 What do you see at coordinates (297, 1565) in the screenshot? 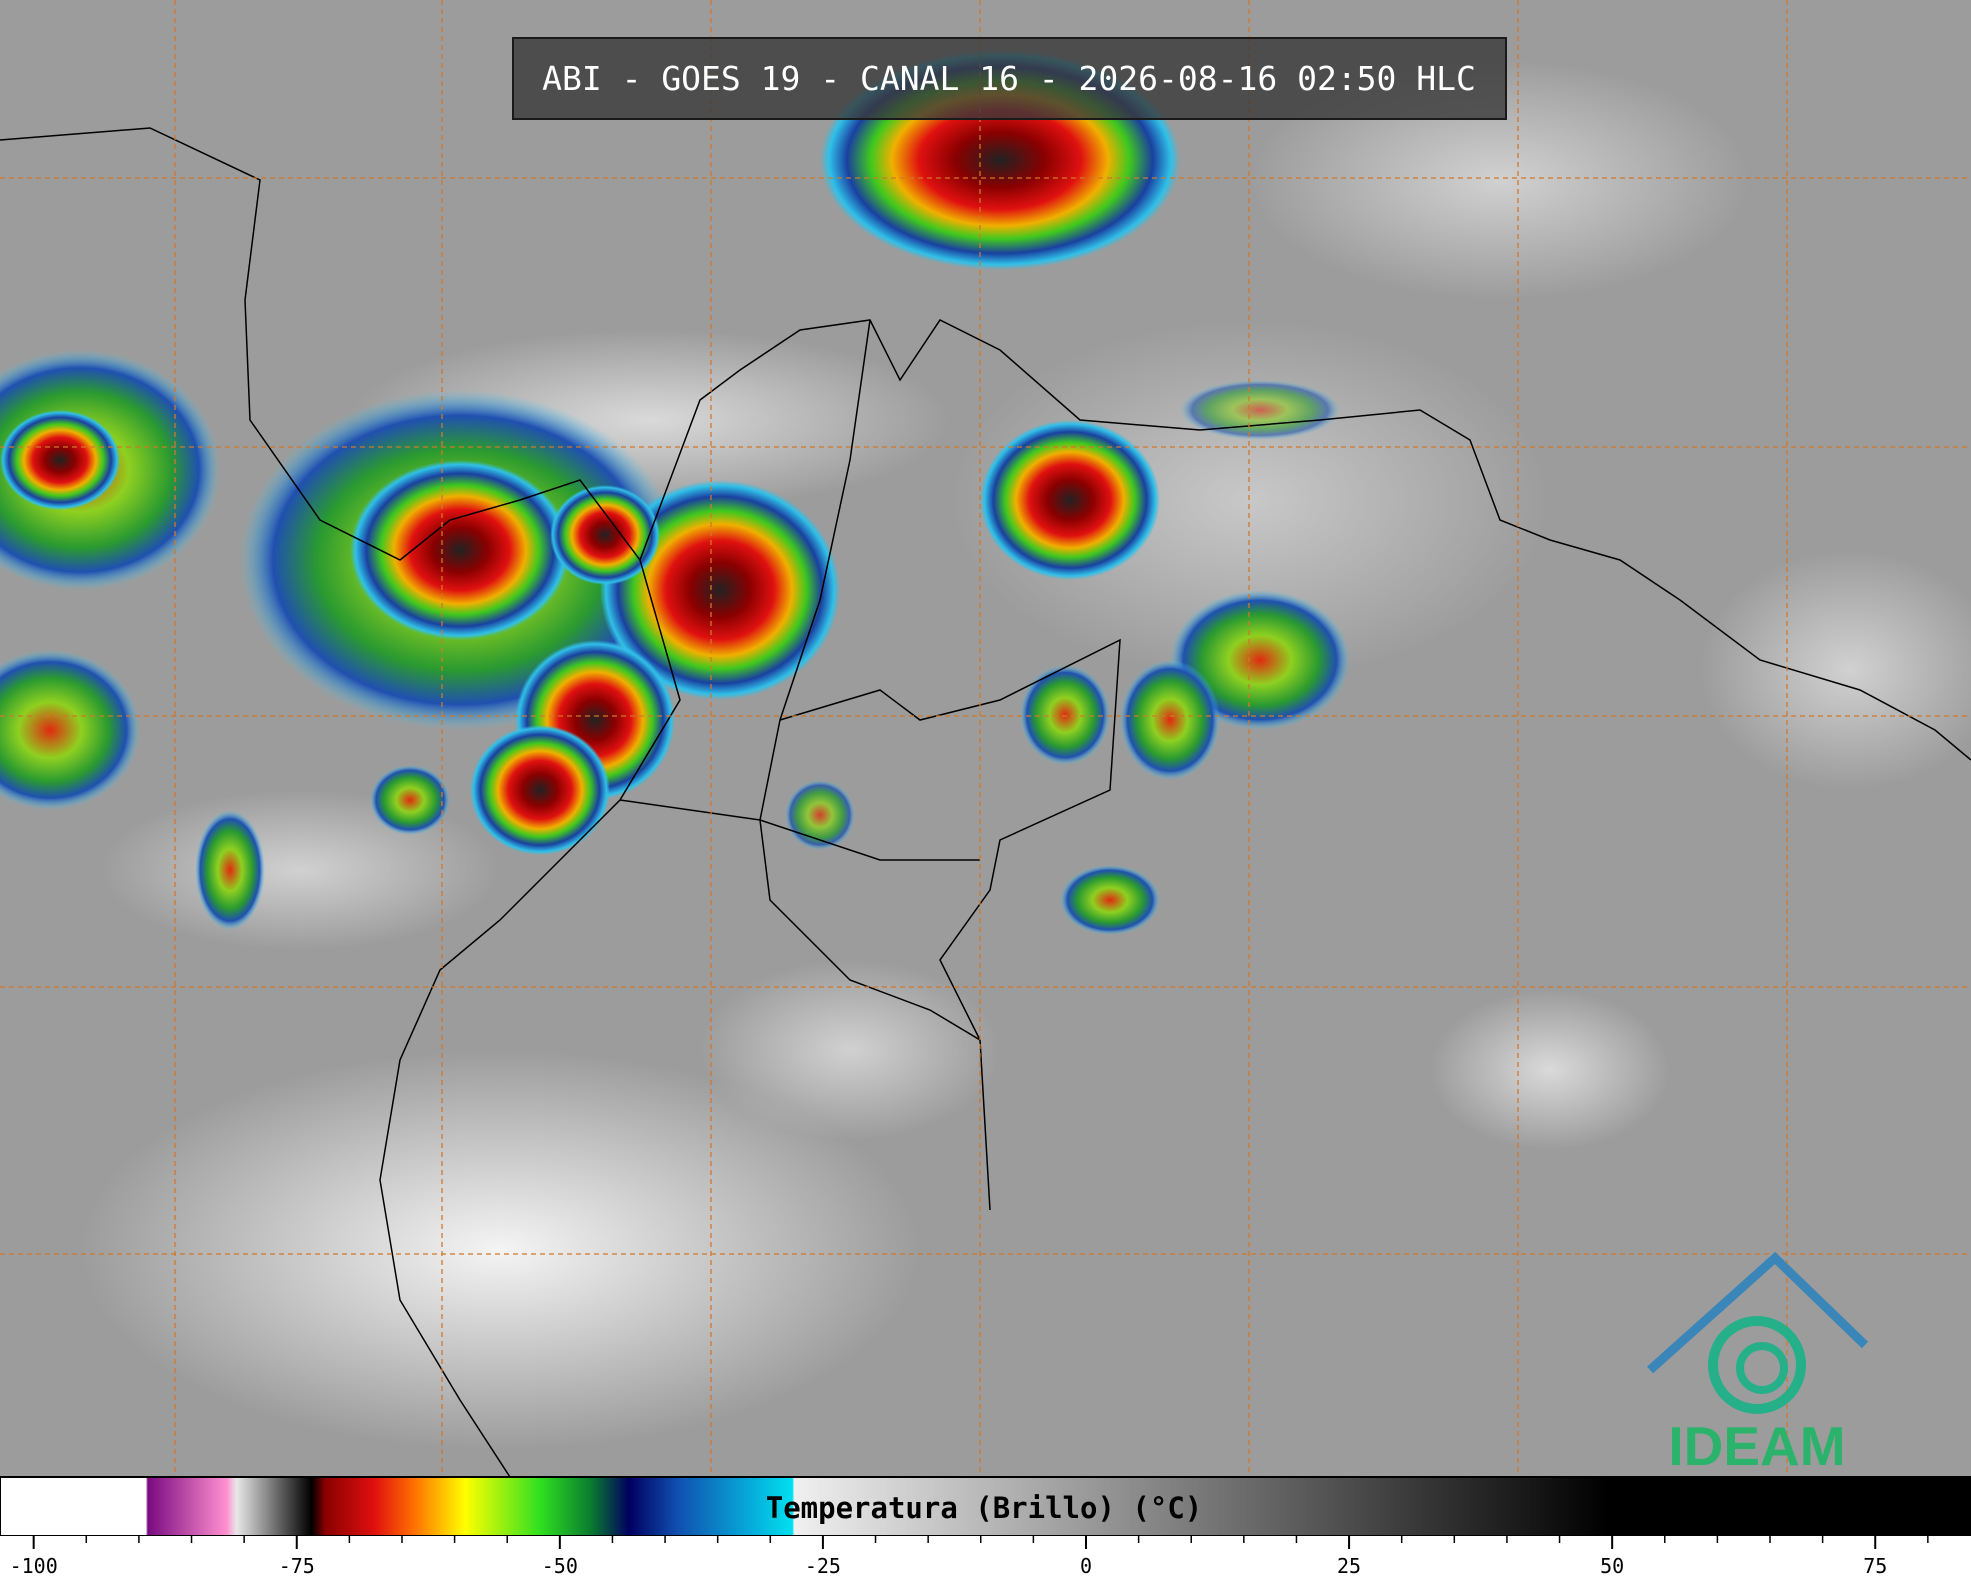
I see `tick-label: -75` at bounding box center [297, 1565].